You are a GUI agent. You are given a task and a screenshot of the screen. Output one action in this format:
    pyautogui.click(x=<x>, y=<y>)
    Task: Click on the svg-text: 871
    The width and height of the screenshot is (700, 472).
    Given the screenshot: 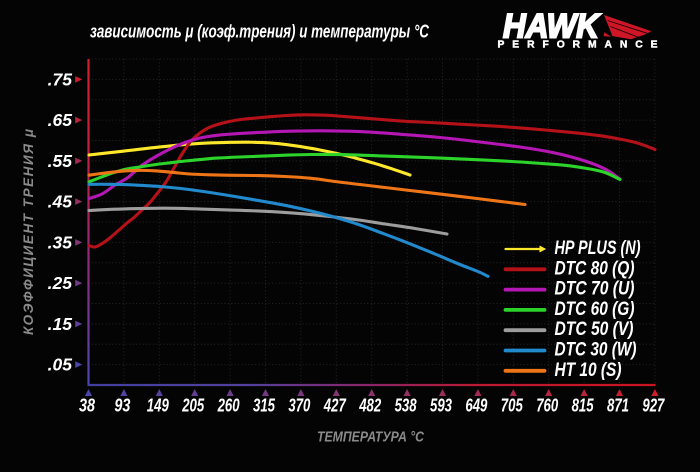 What is the action you would take?
    pyautogui.click(x=618, y=405)
    